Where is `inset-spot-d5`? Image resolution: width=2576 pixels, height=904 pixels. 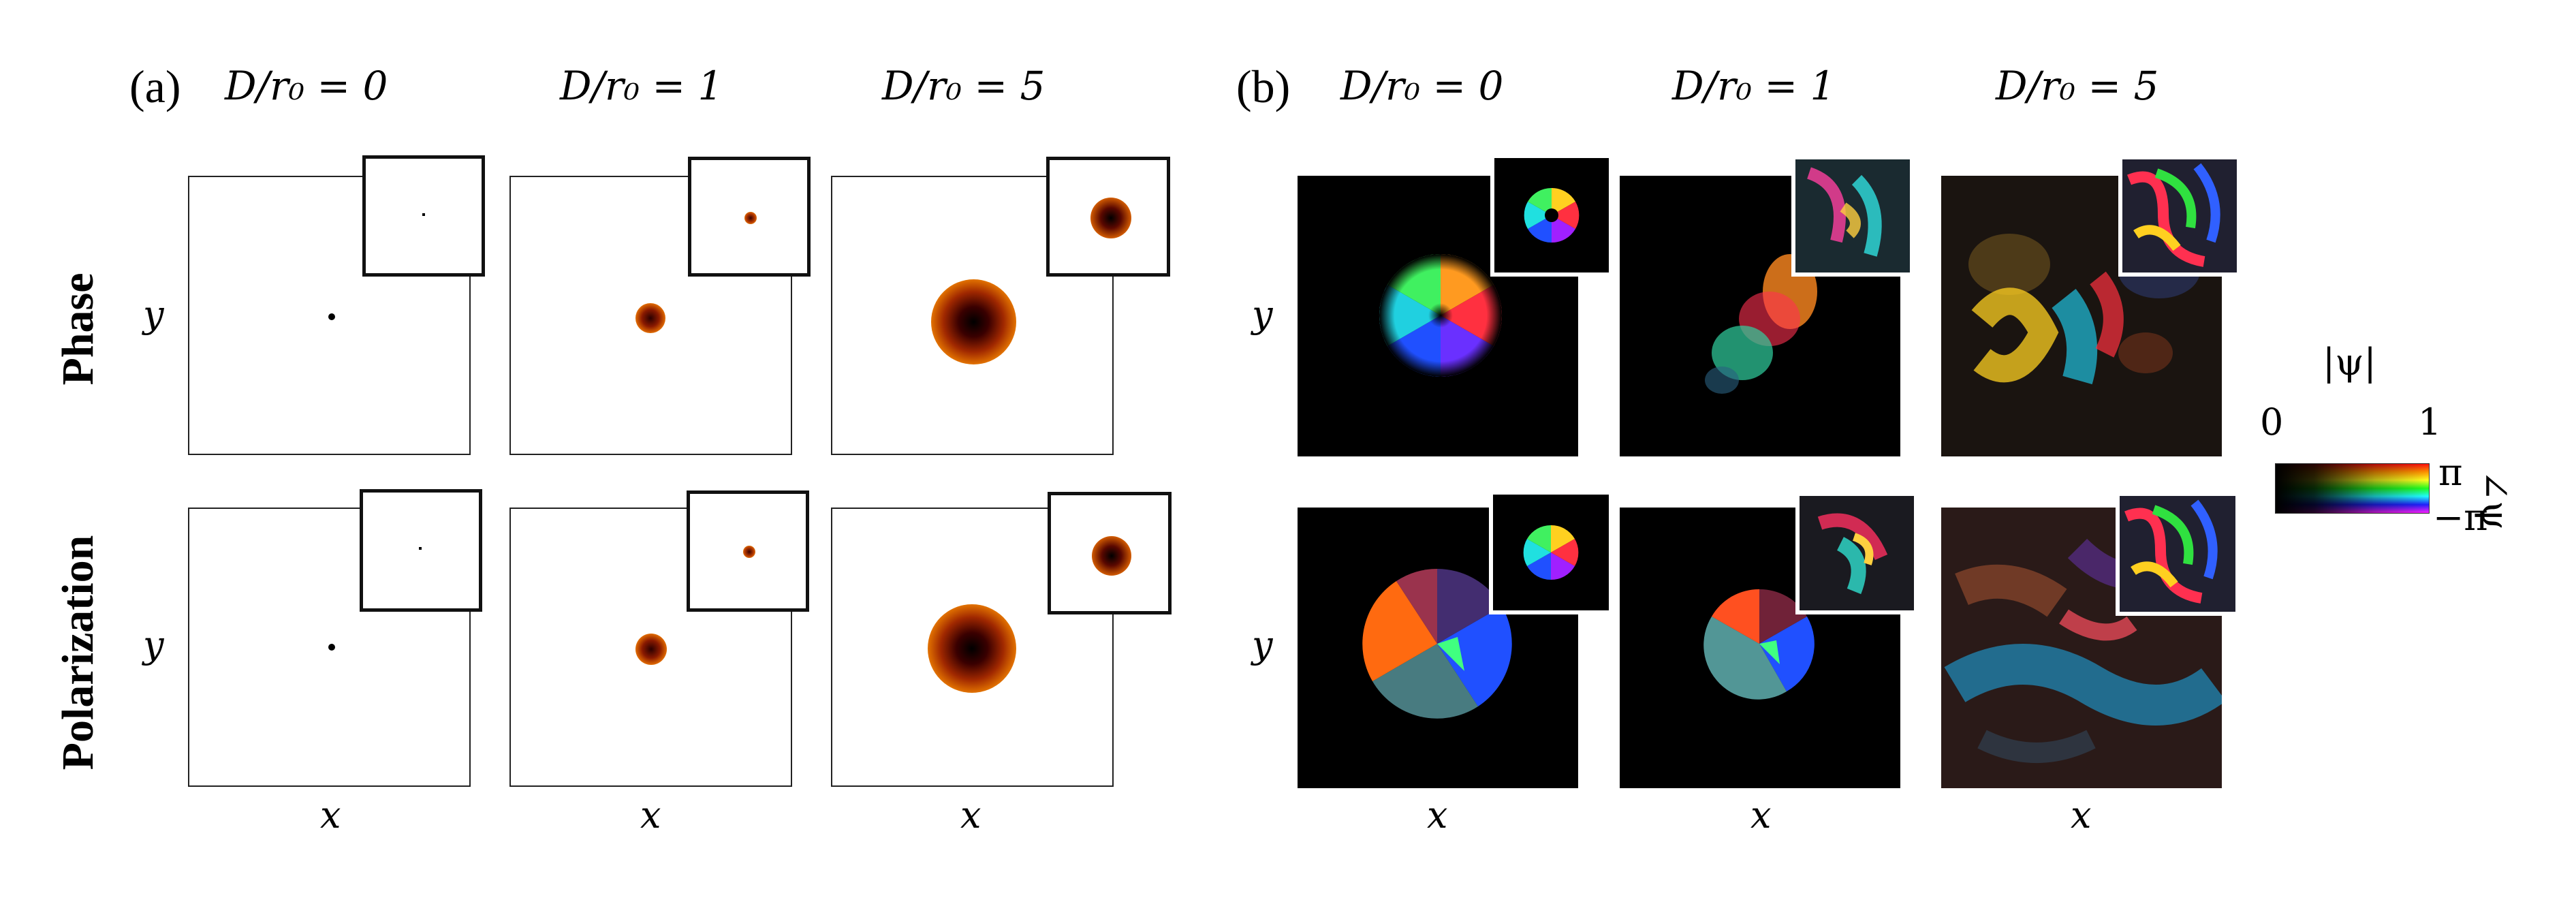 inset-spot-d5 is located at coordinates (1110, 218).